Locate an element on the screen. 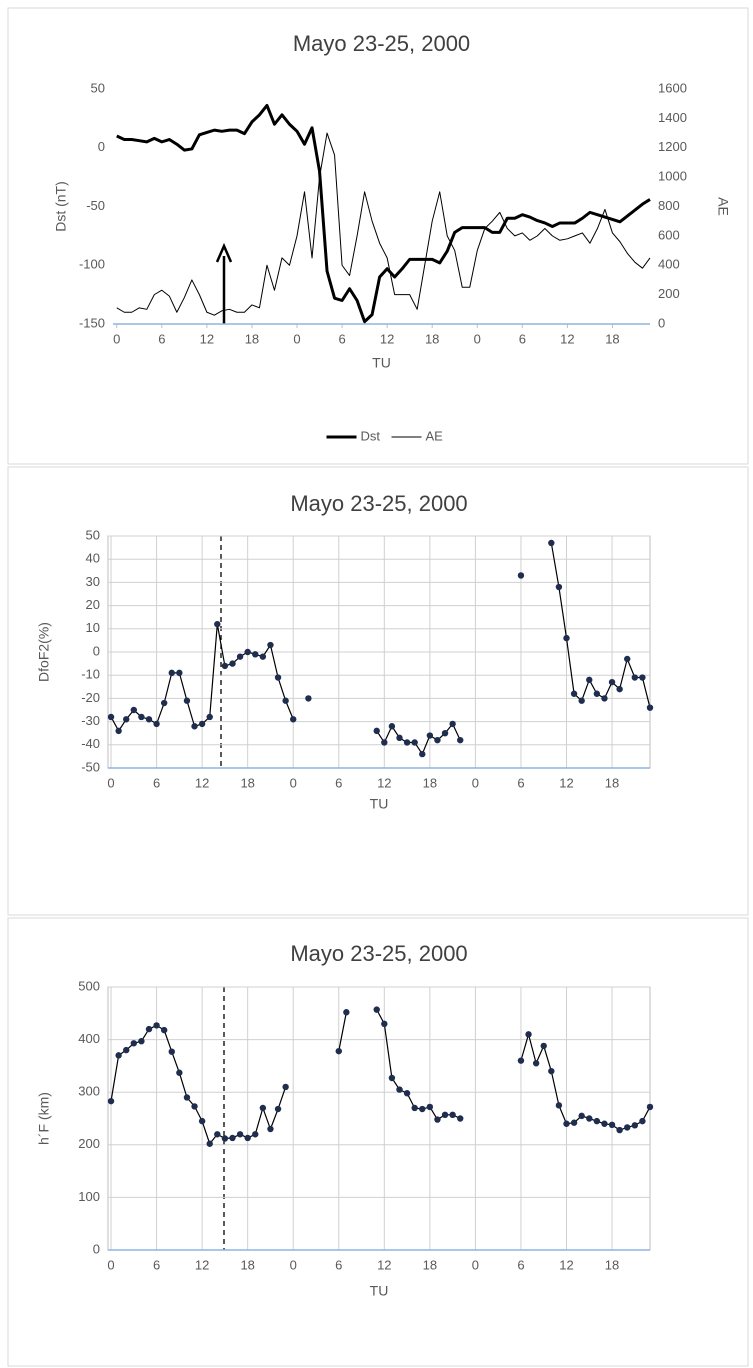 This screenshot has height=1368, width=753. y2-tick-label: 1200 is located at coordinates (672, 146).